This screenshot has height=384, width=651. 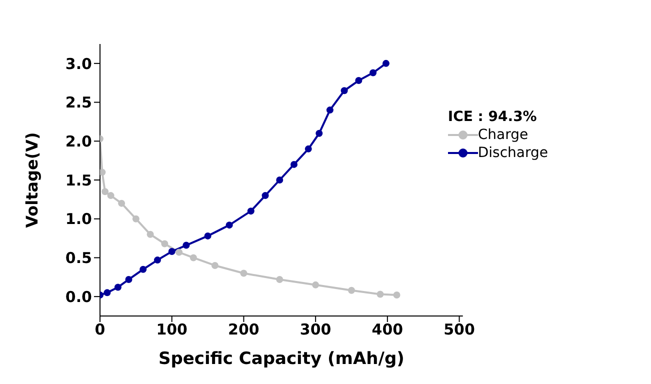 What do you see at coordinates (78, 297) in the screenshot?
I see `y-tick-label: 0.0` at bounding box center [78, 297].